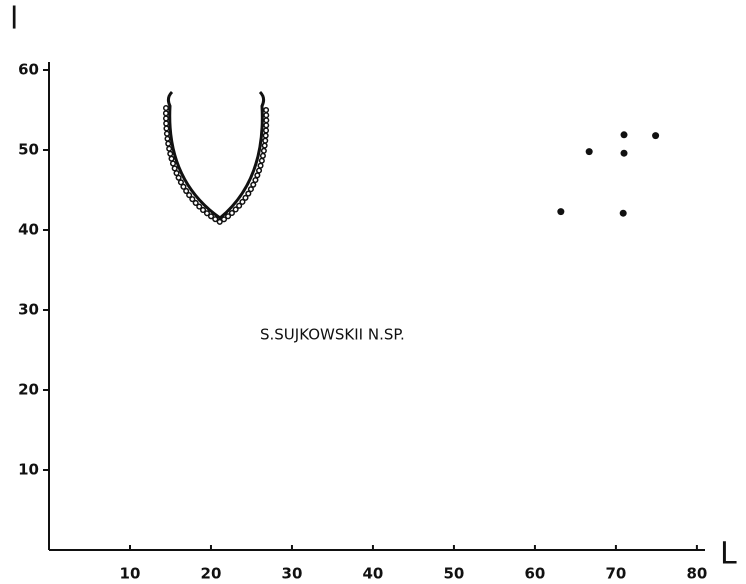 This screenshot has height=584, width=746. I want to click on x-tick-label: 30, so click(292, 574).